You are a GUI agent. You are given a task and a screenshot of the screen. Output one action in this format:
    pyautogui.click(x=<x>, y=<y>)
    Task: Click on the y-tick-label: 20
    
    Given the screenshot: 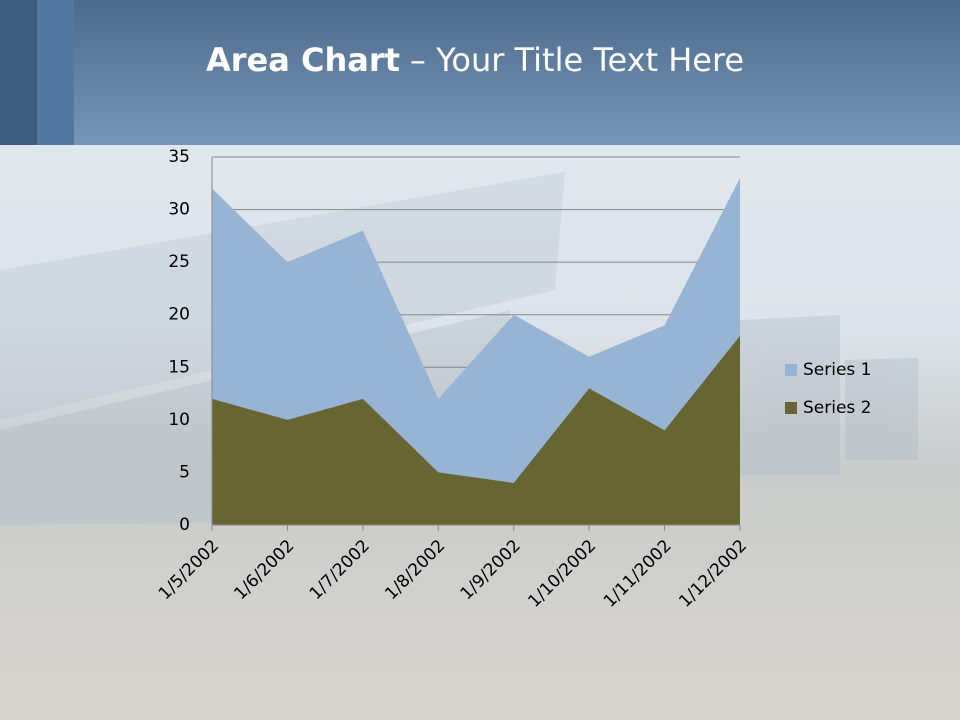 What is the action you would take?
    pyautogui.click(x=179, y=315)
    